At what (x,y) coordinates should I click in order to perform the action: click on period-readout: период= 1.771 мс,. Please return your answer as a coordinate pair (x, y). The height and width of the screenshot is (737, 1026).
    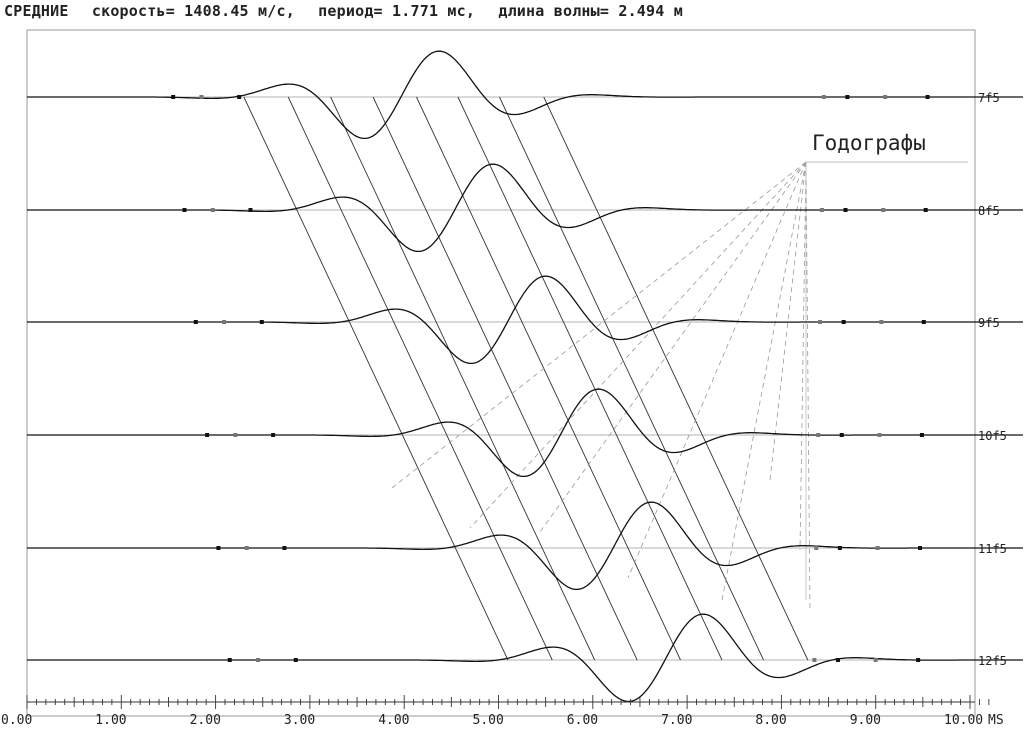
    Looking at the image, I should click on (397, 11).